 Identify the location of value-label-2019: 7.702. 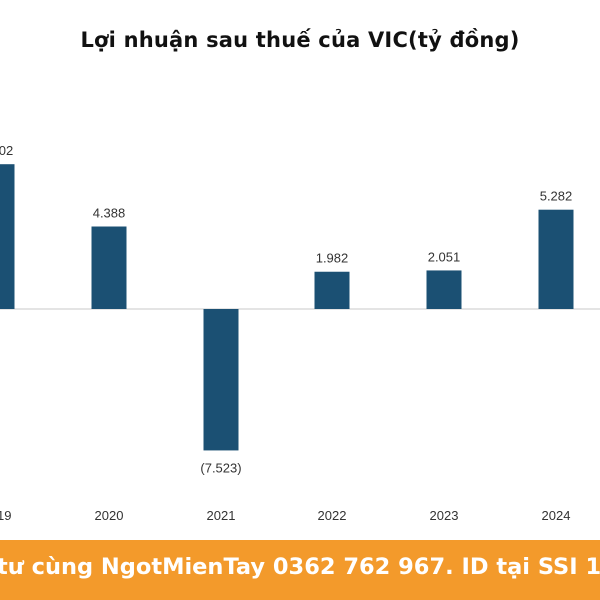
(6, 150).